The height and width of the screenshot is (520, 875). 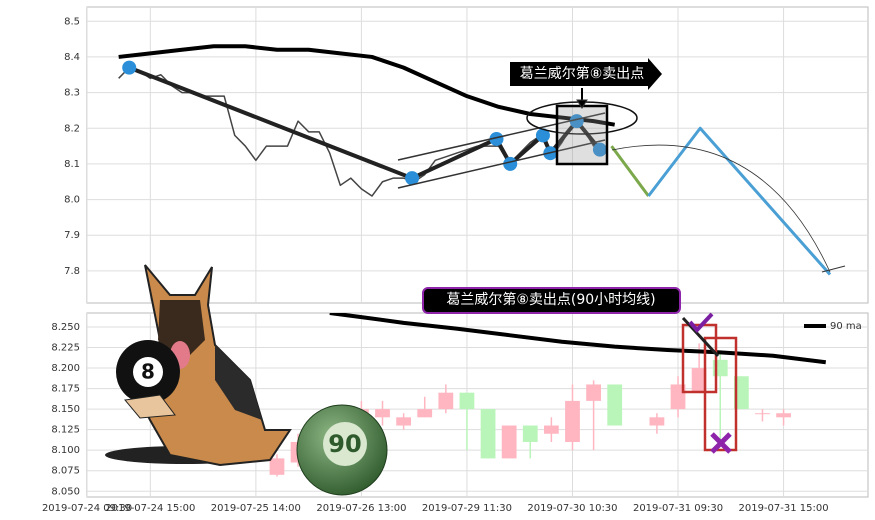 What do you see at coordinates (150, 508) in the screenshot?
I see `x-tick-label: 2019-07-24 15:00` at bounding box center [150, 508].